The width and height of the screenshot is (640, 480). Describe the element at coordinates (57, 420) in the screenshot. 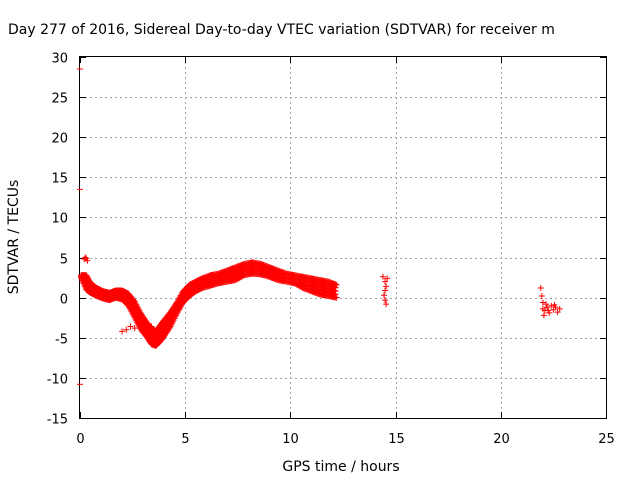

I see `y-tick-label: -15` at that location.